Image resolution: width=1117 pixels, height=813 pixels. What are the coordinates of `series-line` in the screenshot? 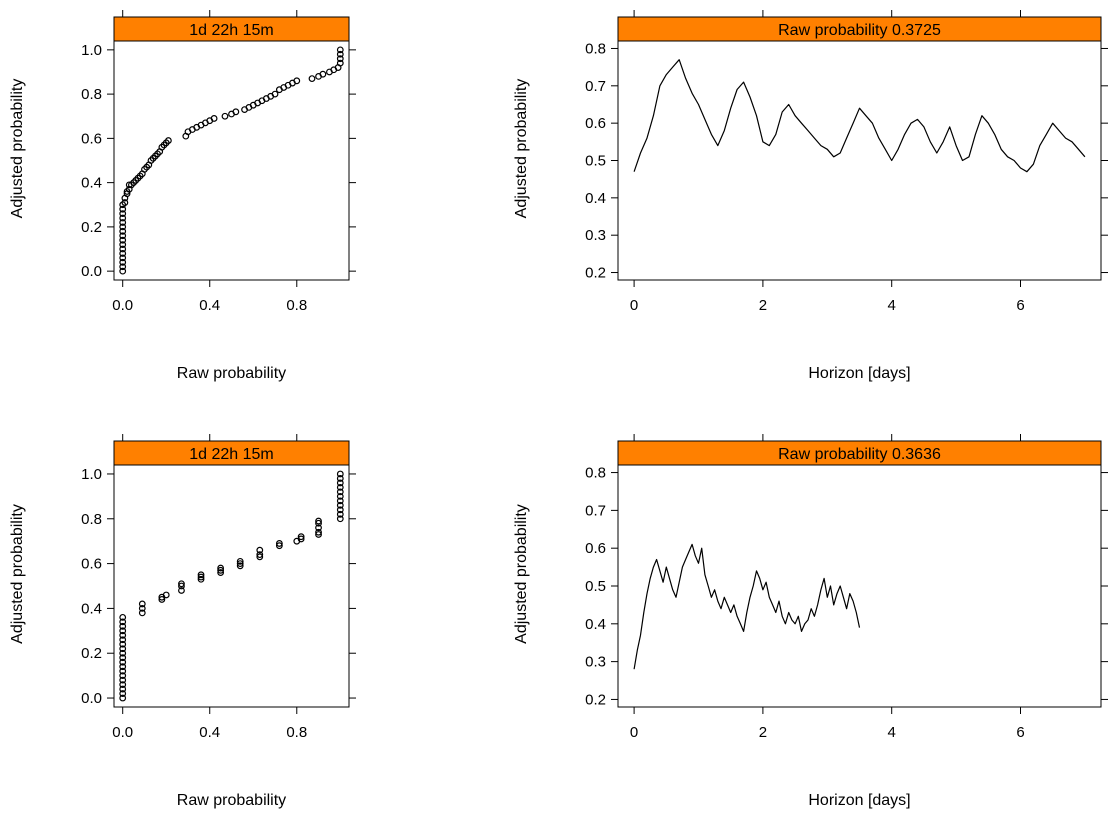 It's located at (747, 606).